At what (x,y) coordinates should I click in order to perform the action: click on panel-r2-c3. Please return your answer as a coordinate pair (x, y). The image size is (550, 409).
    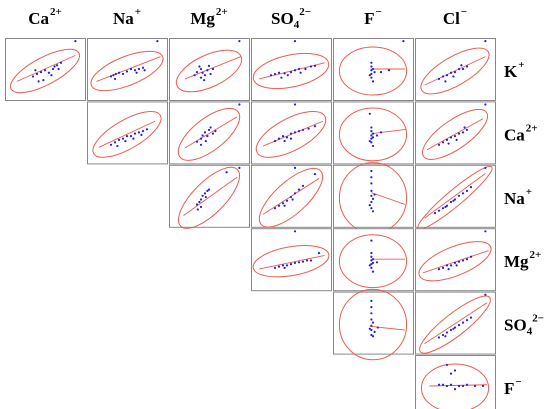
    Looking at the image, I should click on (291, 196).